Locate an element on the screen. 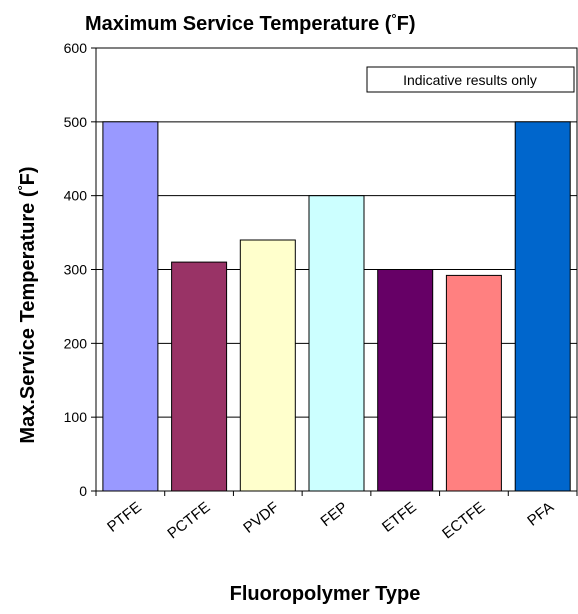 This screenshot has width=578, height=614. y-tick-label: 0 is located at coordinates (83, 491).